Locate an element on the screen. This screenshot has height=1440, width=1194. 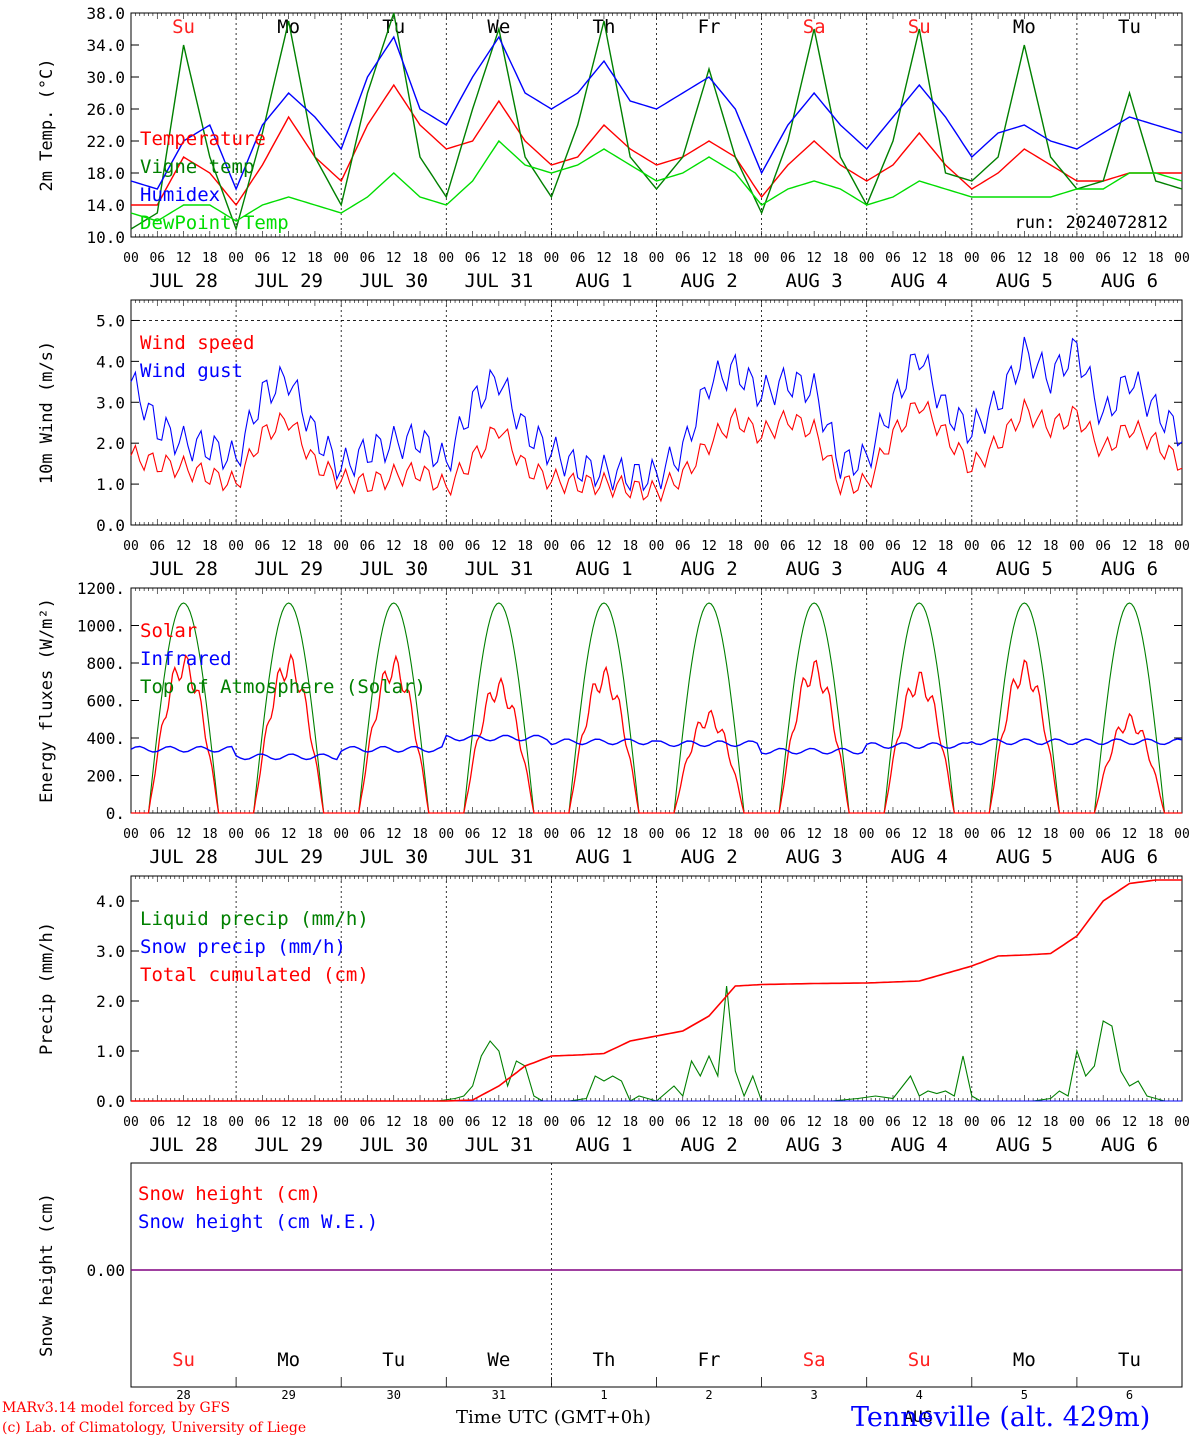
wind-date-label: AUG 3 is located at coordinates (814, 569).